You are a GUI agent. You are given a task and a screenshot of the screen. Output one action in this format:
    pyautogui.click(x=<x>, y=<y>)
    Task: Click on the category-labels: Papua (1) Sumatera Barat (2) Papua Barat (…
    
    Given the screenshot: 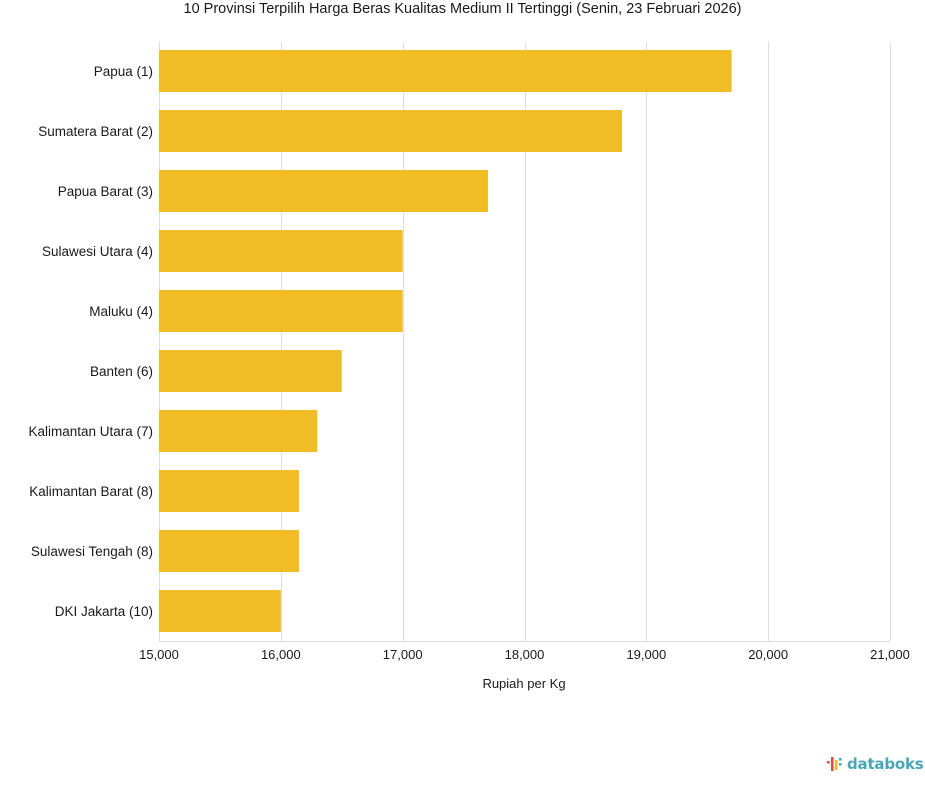 What is the action you would take?
    pyautogui.click(x=90, y=341)
    